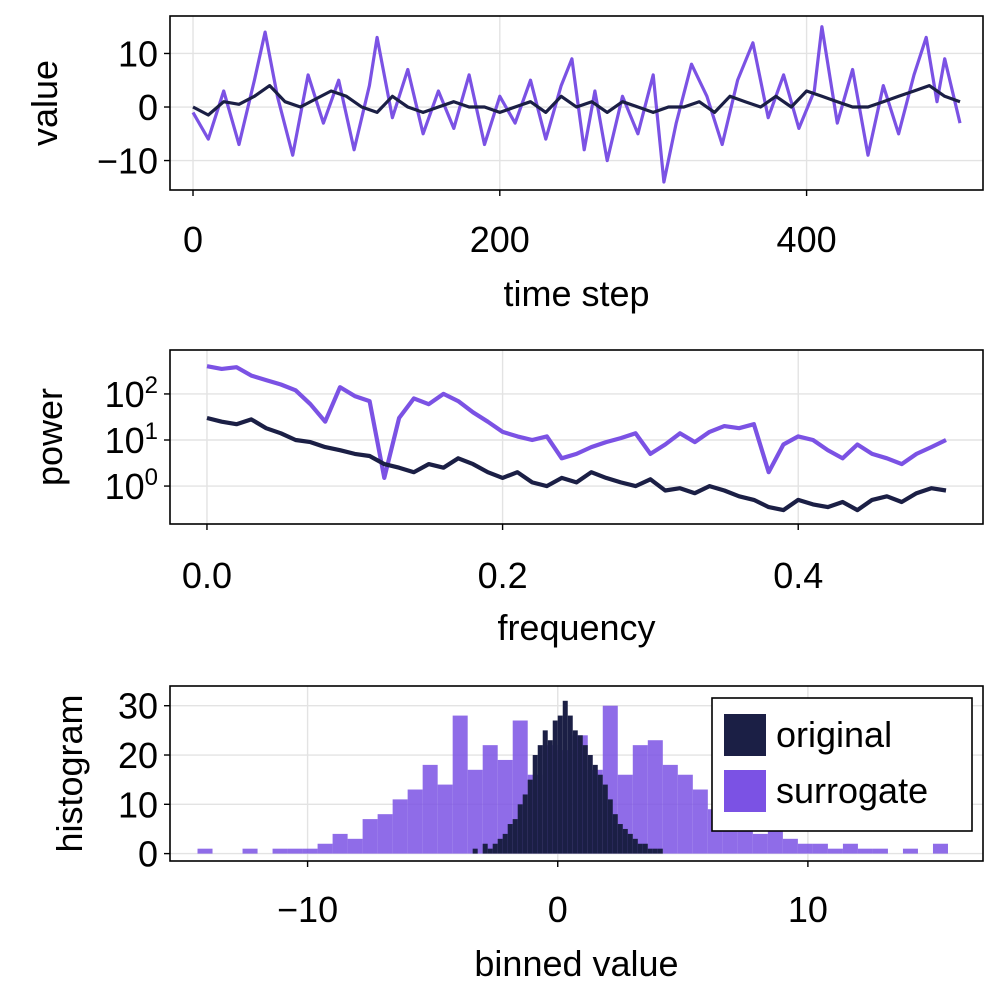  I want to click on y-tick-exponent: 1, so click(151, 431).